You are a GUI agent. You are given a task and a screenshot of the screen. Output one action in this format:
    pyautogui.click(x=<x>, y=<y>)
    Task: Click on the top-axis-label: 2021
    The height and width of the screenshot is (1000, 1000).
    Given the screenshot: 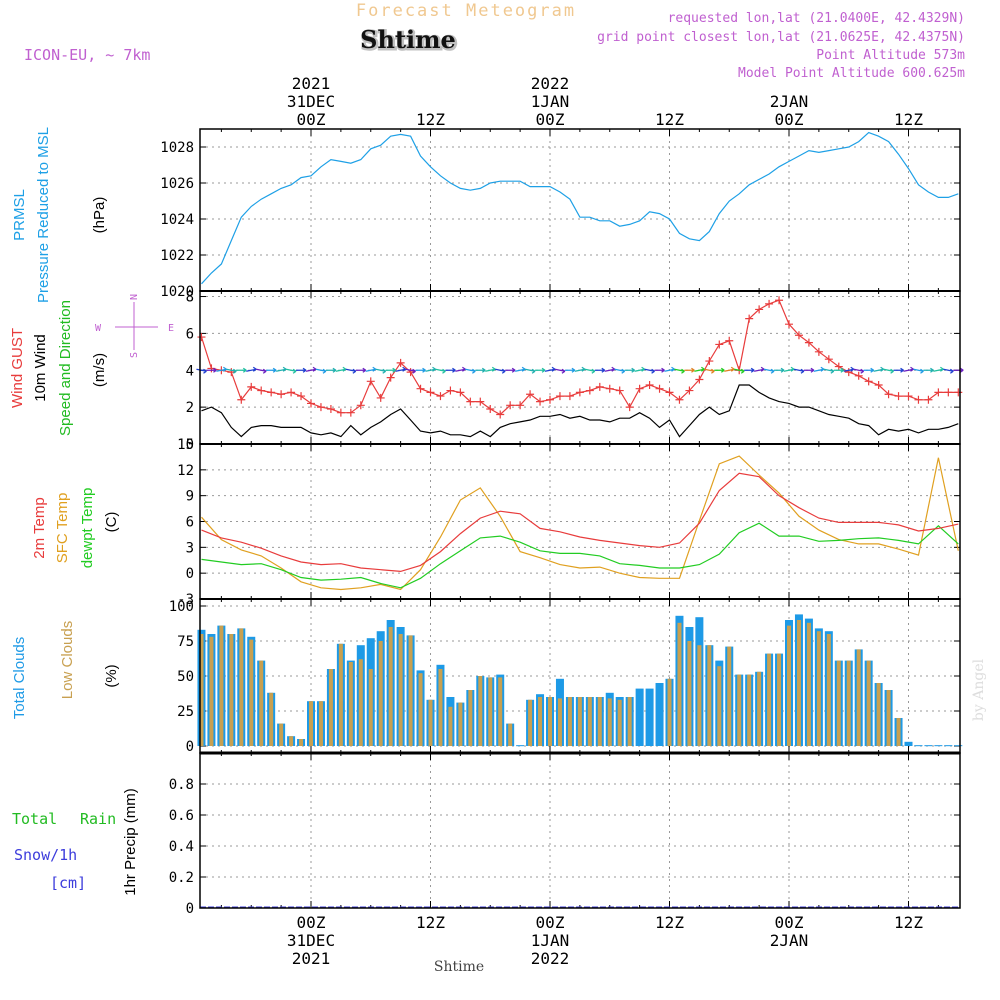 What is the action you would take?
    pyautogui.click(x=311, y=83)
    